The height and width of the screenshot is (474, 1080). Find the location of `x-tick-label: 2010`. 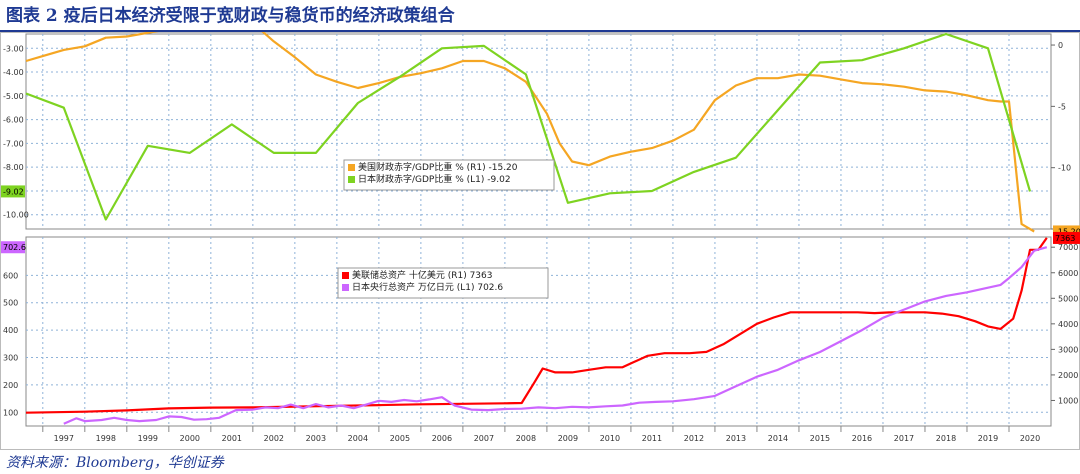

x-tick-label: 2010 is located at coordinates (610, 438).